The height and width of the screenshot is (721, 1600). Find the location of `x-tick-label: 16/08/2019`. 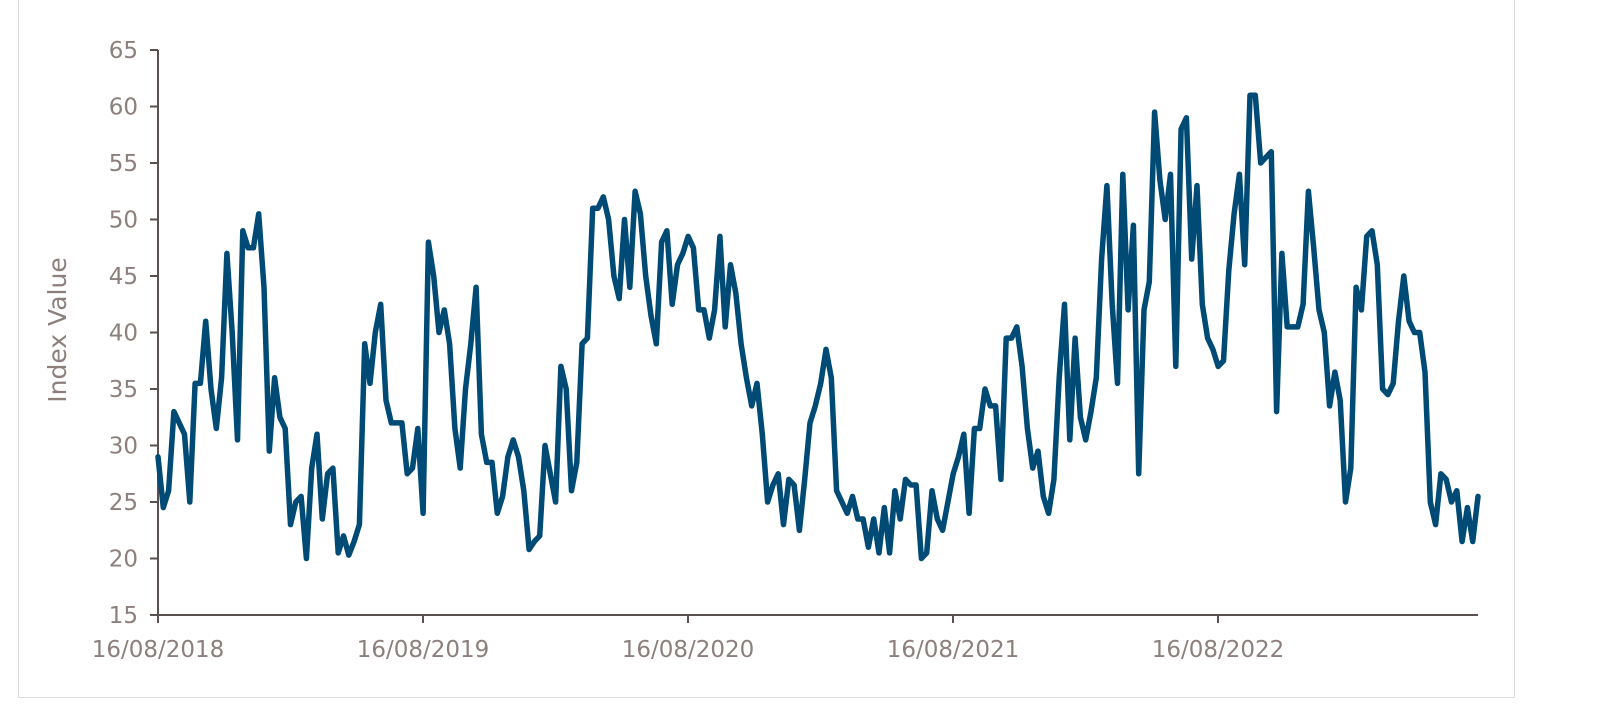

x-tick-label: 16/08/2019 is located at coordinates (423, 650).